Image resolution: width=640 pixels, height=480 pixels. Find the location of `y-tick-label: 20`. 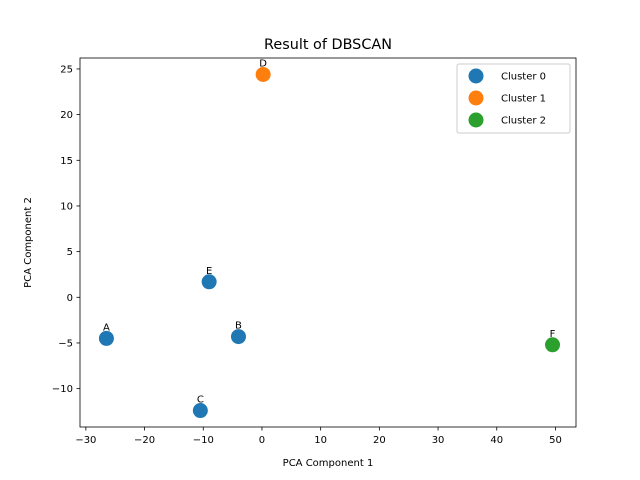

y-tick-label: 20 is located at coordinates (66, 115).